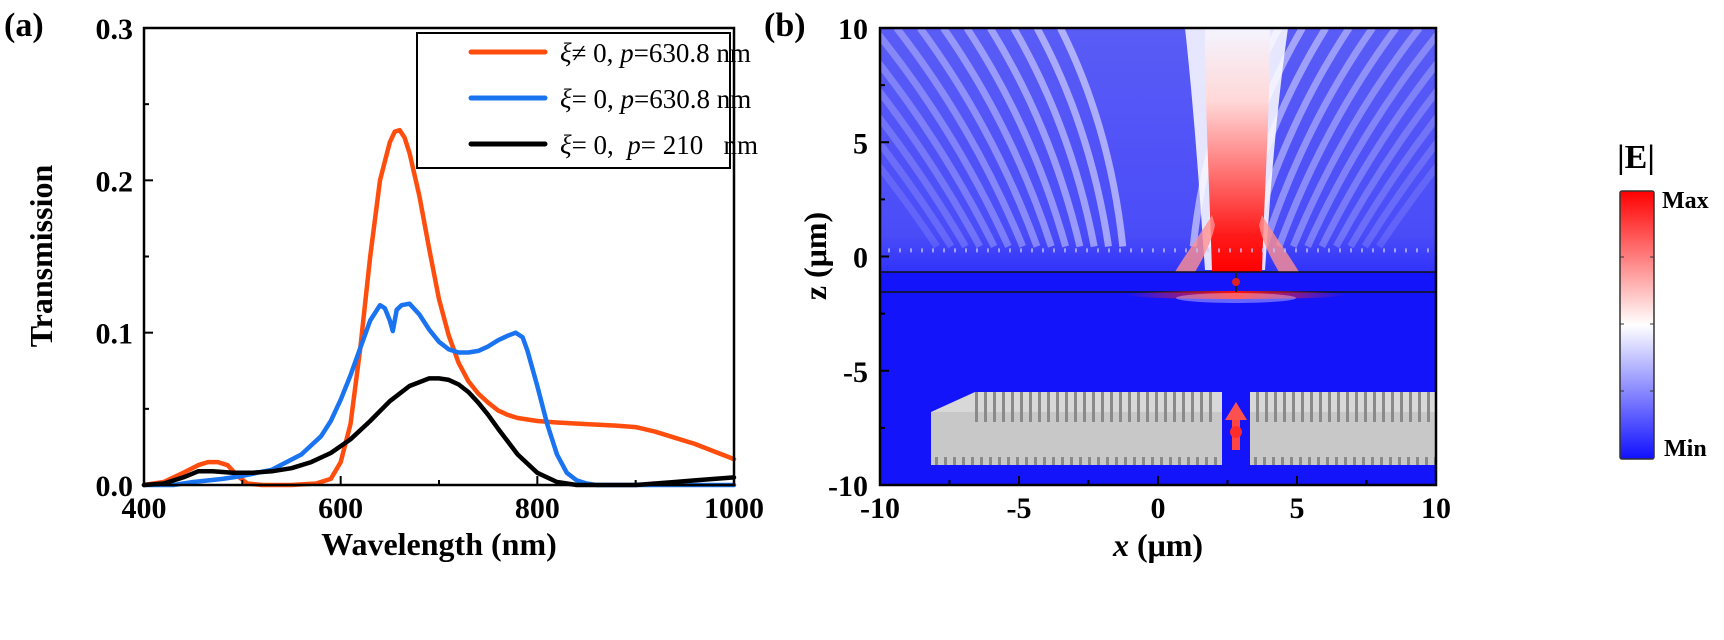 The image size is (1724, 640). Describe the element at coordinates (1158, 138) in the screenshot. I see `interference-fringes` at that location.